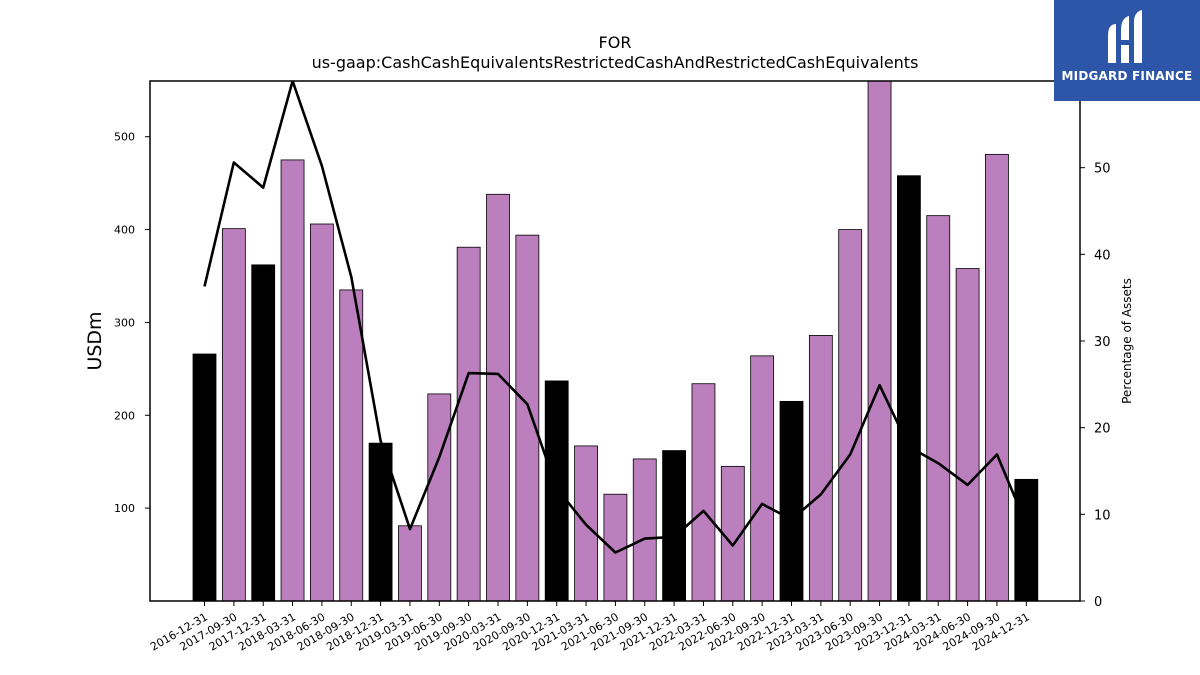  What do you see at coordinates (1102, 342) in the screenshot?
I see `y-right-tick-label: 30` at bounding box center [1102, 342].